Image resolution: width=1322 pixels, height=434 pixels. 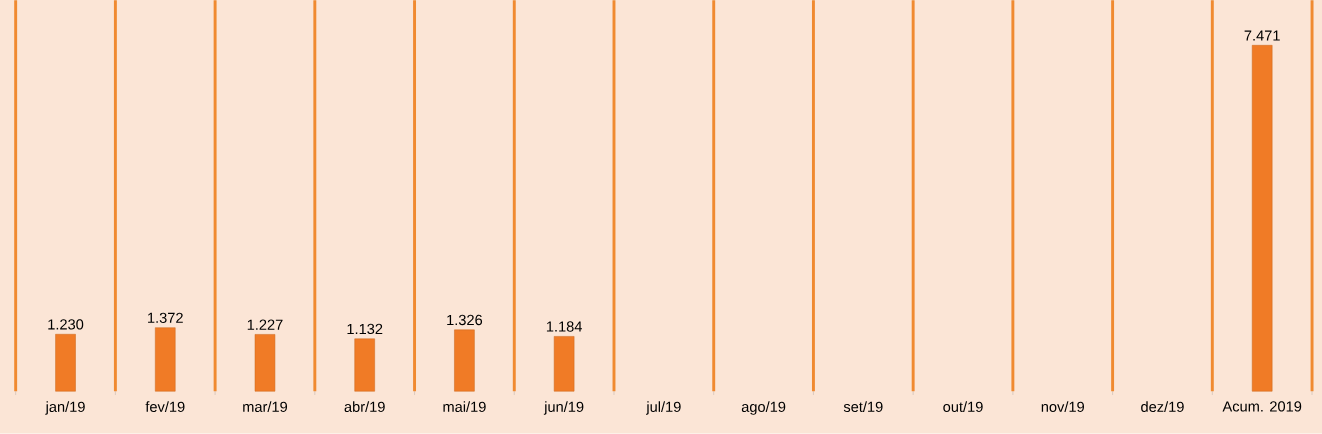 What do you see at coordinates (265, 324) in the screenshot?
I see `data-label: 1.227` at bounding box center [265, 324].